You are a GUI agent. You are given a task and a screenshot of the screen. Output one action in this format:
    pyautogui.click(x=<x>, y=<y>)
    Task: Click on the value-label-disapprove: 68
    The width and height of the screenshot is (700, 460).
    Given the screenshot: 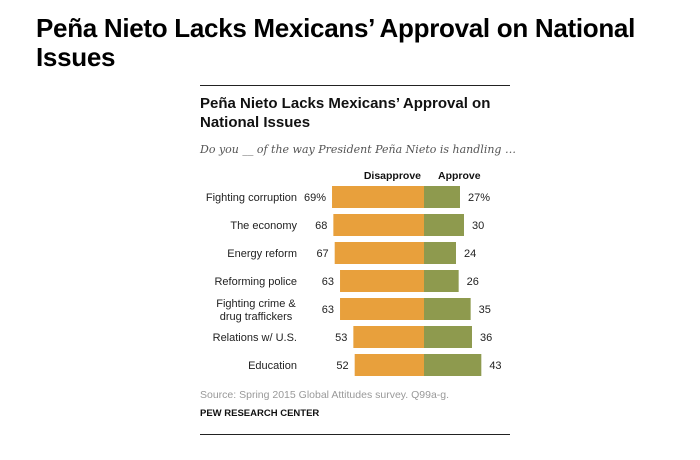 What is the action you would take?
    pyautogui.click(x=321, y=226)
    